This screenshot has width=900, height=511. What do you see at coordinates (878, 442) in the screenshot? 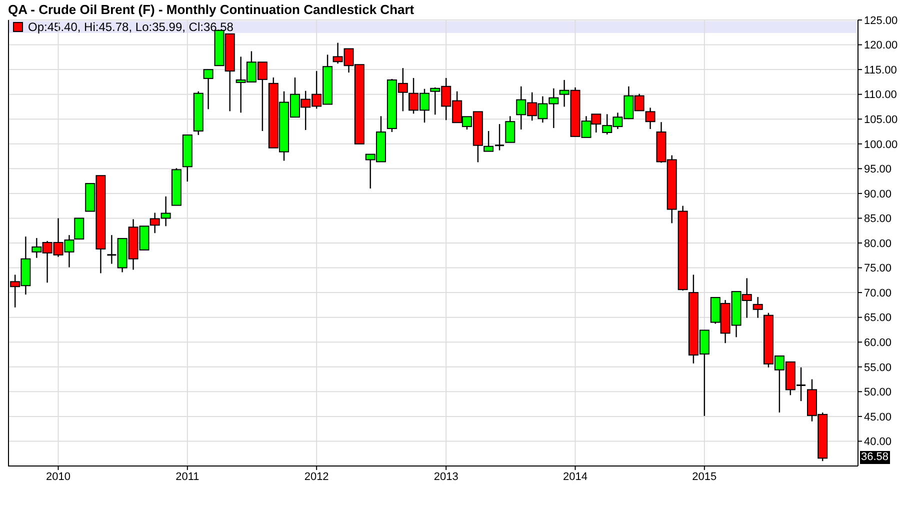
I see `y-tick-label: 40.00` at bounding box center [878, 442].